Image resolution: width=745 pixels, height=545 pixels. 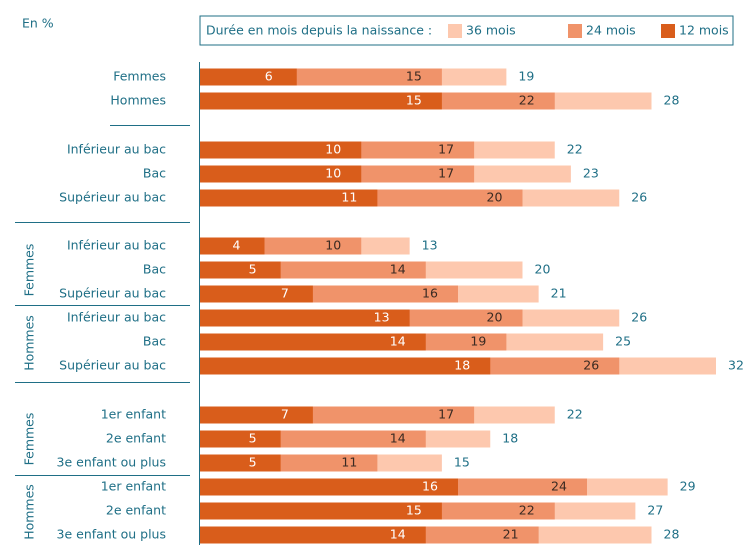 I want to click on value-label: 23, so click(x=591, y=173).